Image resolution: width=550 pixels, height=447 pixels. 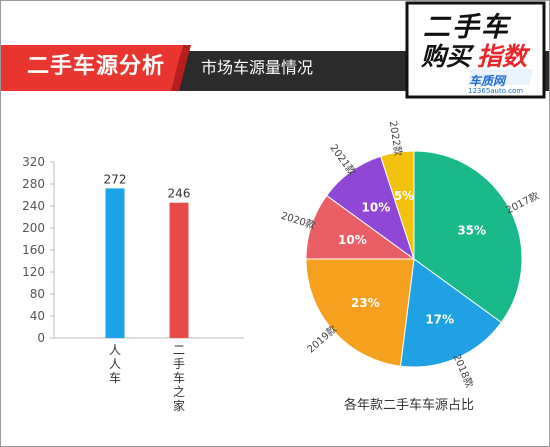 What do you see at coordinates (181, 68) in the screenshot?
I see `banner-red-edge` at bounding box center [181, 68].